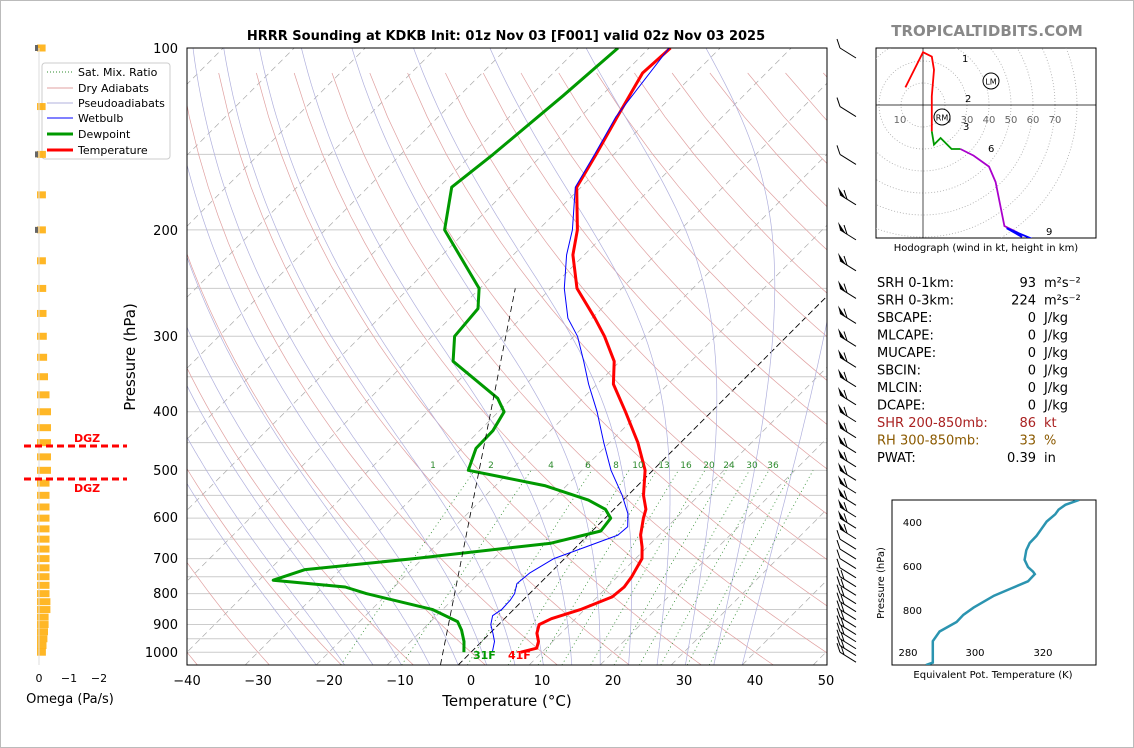  What do you see at coordinates (165, 518) in the screenshot?
I see `pressure-tick-label: 600` at bounding box center [165, 518].